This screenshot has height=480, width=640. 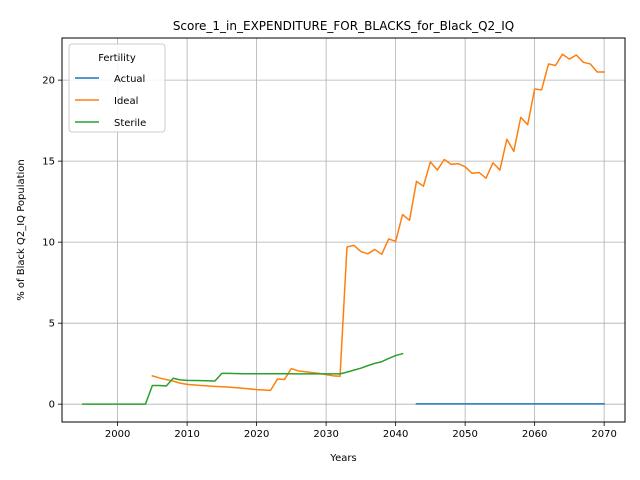 What do you see at coordinates (603, 434) in the screenshot?
I see `x-tick-label: 2070` at bounding box center [603, 434].